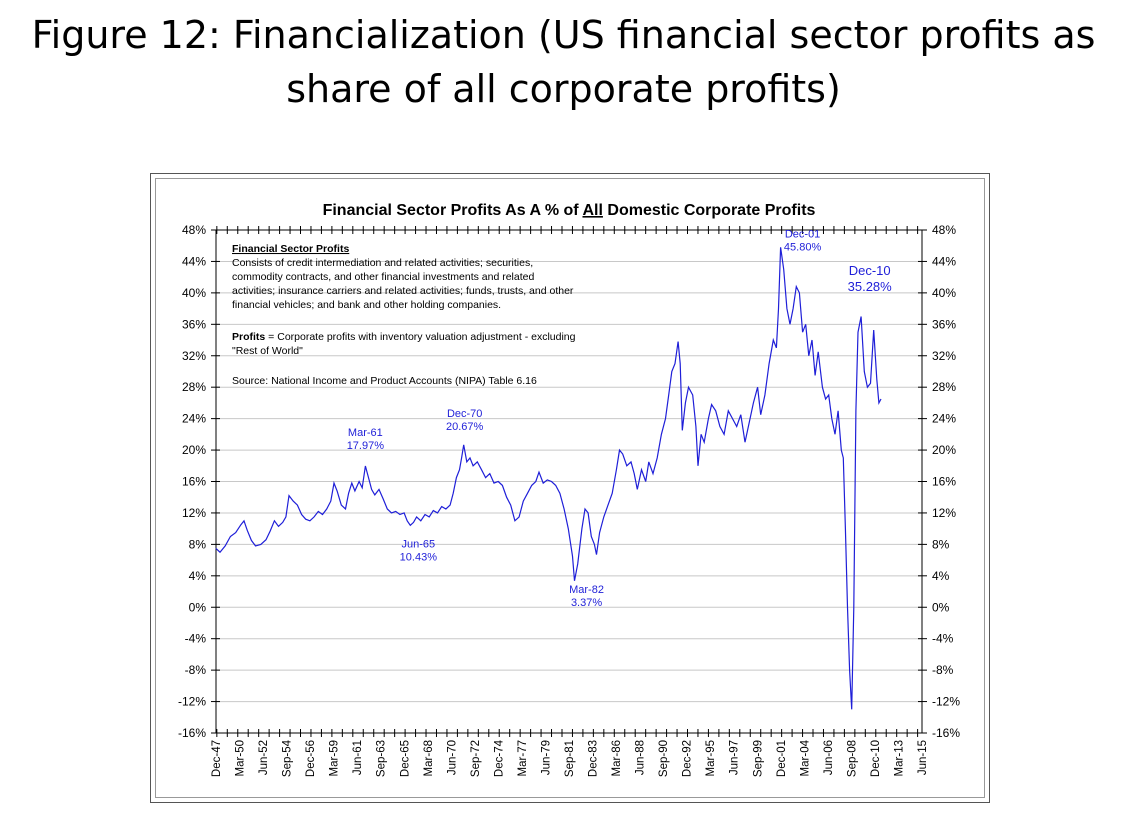 Image resolution: width=1127 pixels, height=832 pixels. I want to click on x-tick-label: Jun-88, so click(641, 757).